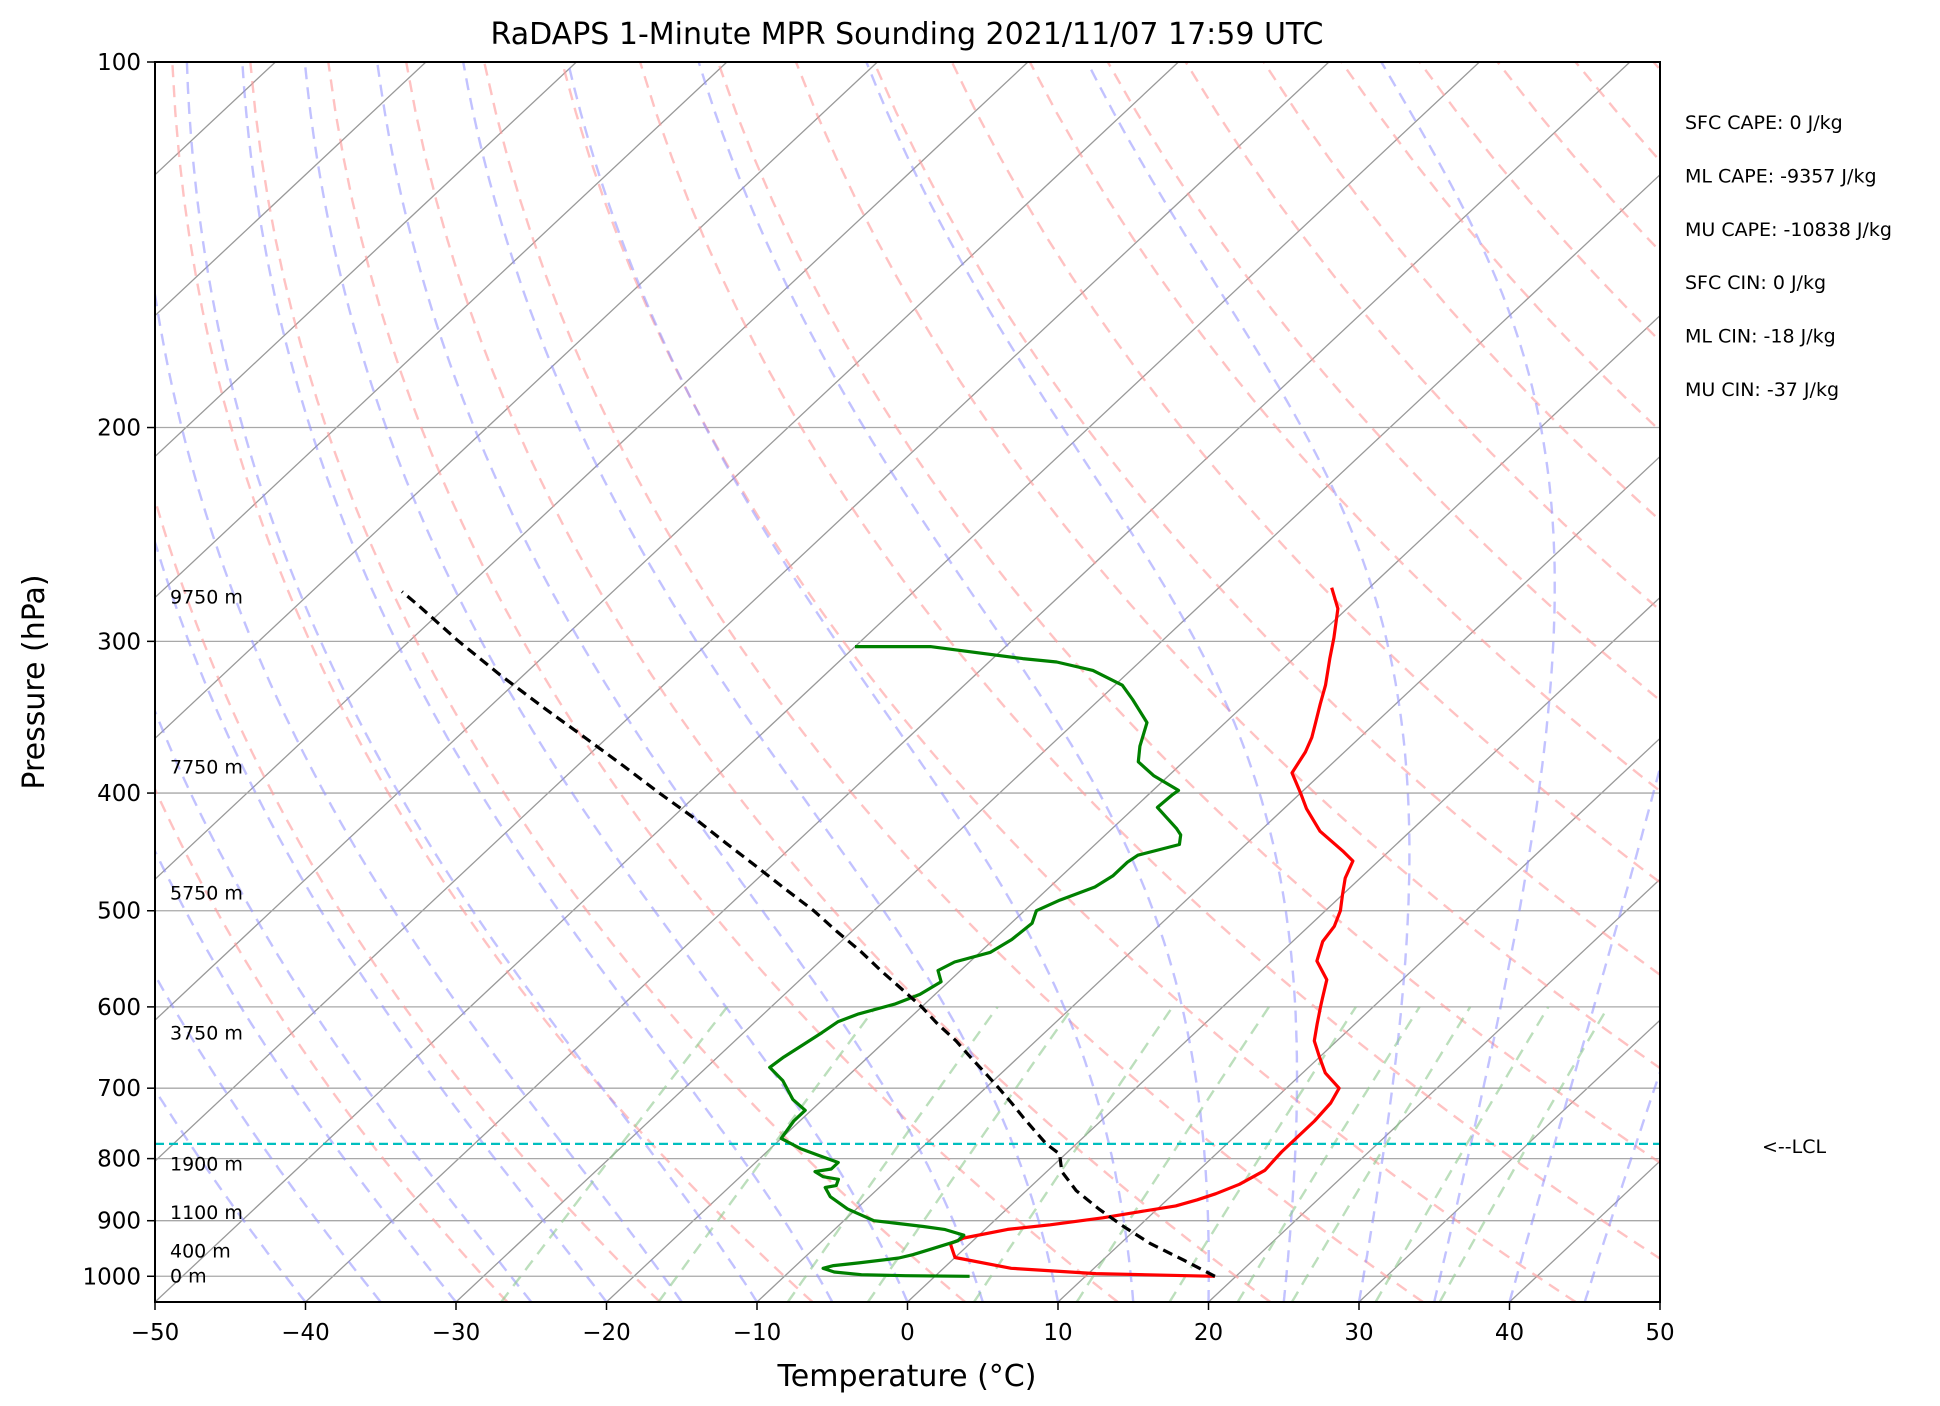 The width and height of the screenshot is (1940, 1406). What do you see at coordinates (206, 1164) in the screenshot?
I see `height-label: 1900 m` at bounding box center [206, 1164].